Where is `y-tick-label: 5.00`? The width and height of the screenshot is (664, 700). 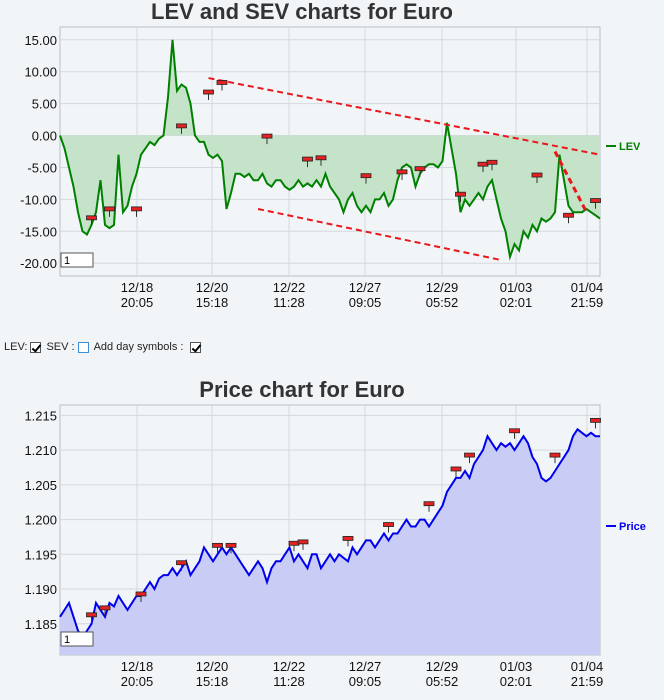 y-tick-label: 5.00 is located at coordinates (44, 104).